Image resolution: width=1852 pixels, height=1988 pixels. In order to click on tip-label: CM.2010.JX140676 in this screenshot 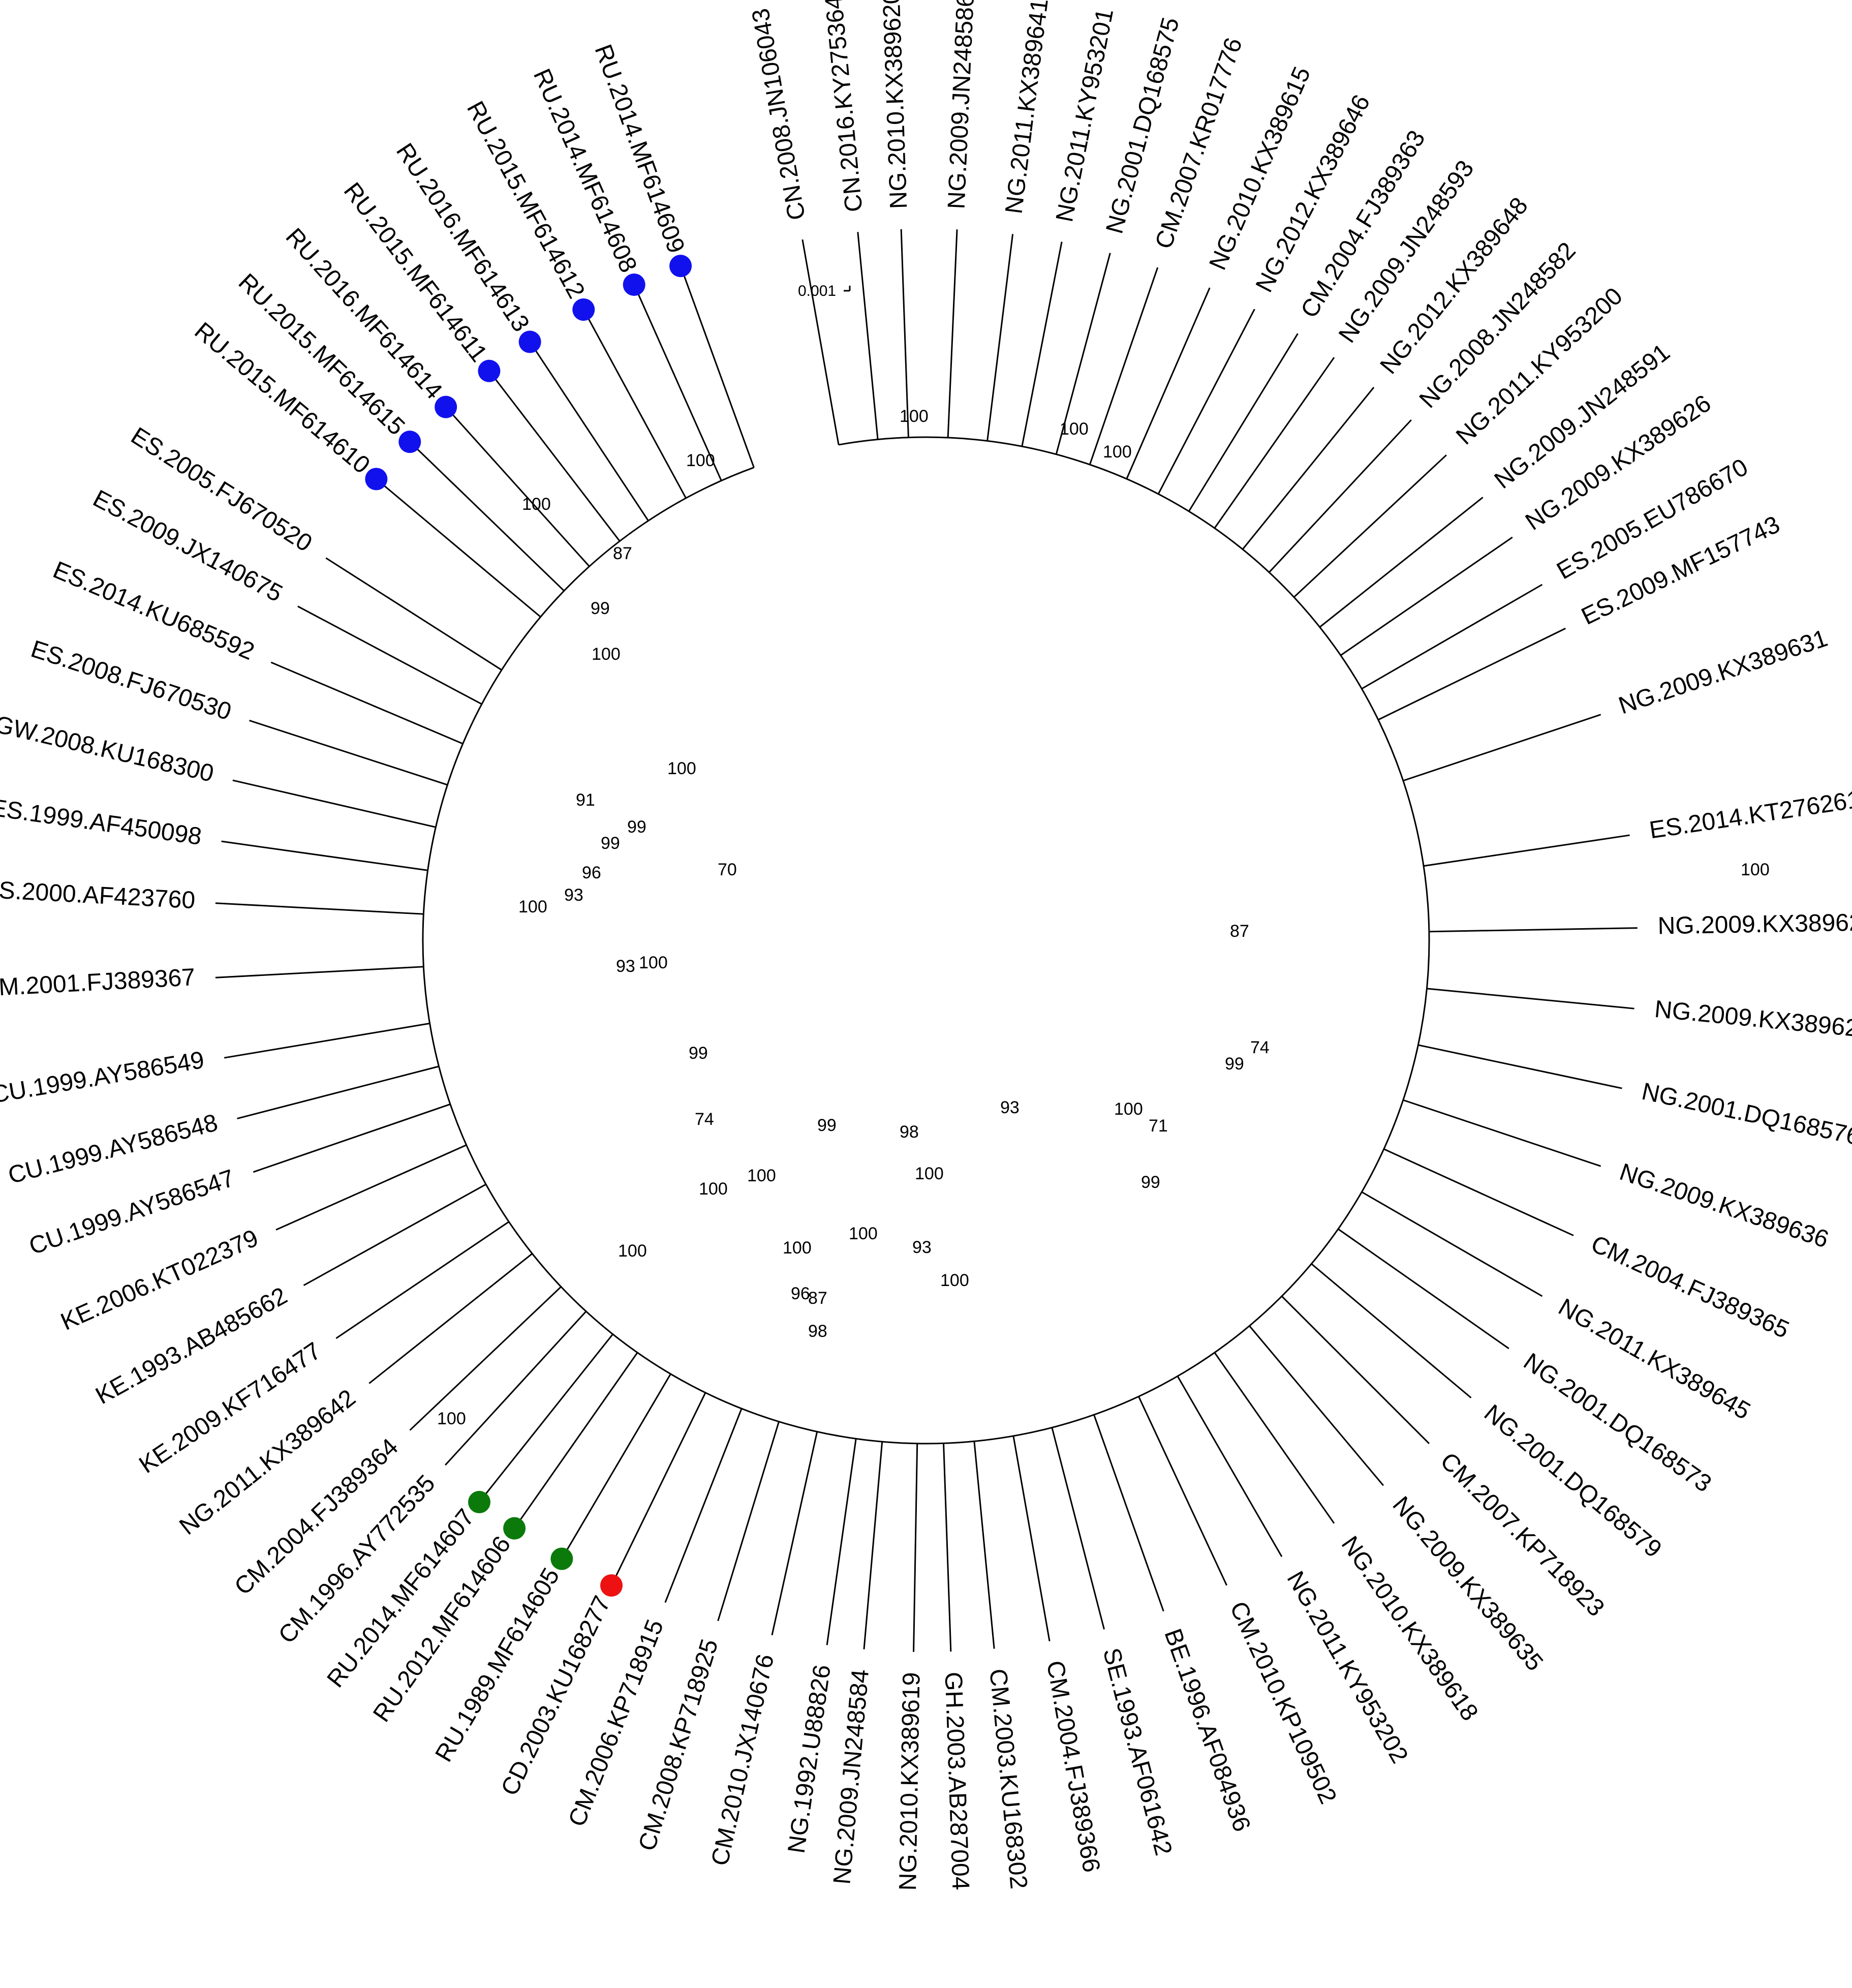, I will do `click(743, 1760)`.